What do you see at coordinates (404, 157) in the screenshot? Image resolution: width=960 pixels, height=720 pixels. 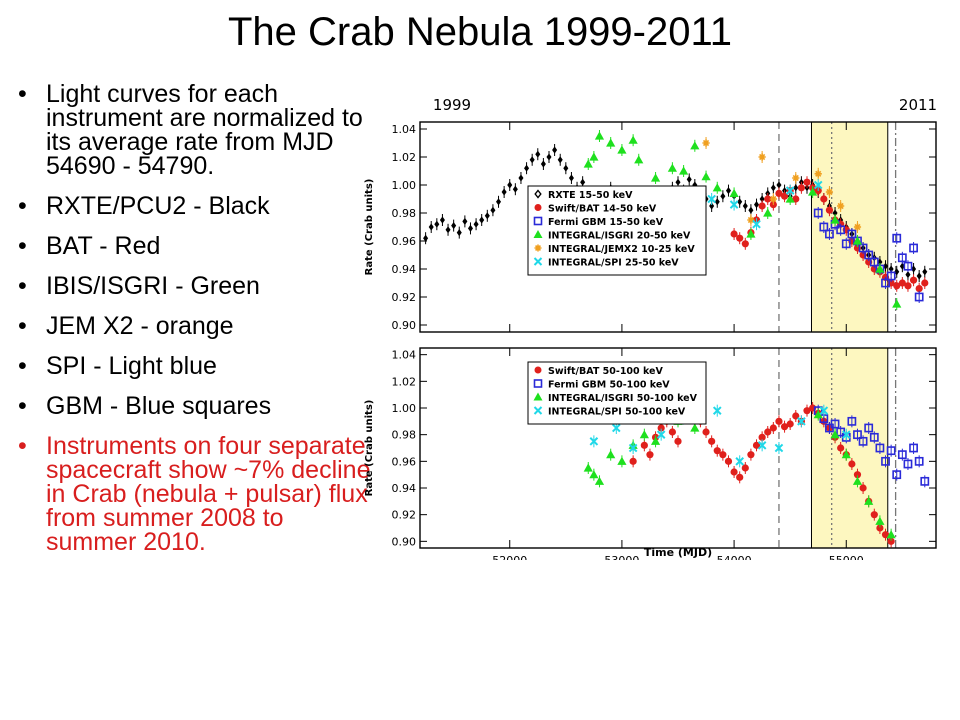 I see `y-tick-label: 1.02` at bounding box center [404, 157].